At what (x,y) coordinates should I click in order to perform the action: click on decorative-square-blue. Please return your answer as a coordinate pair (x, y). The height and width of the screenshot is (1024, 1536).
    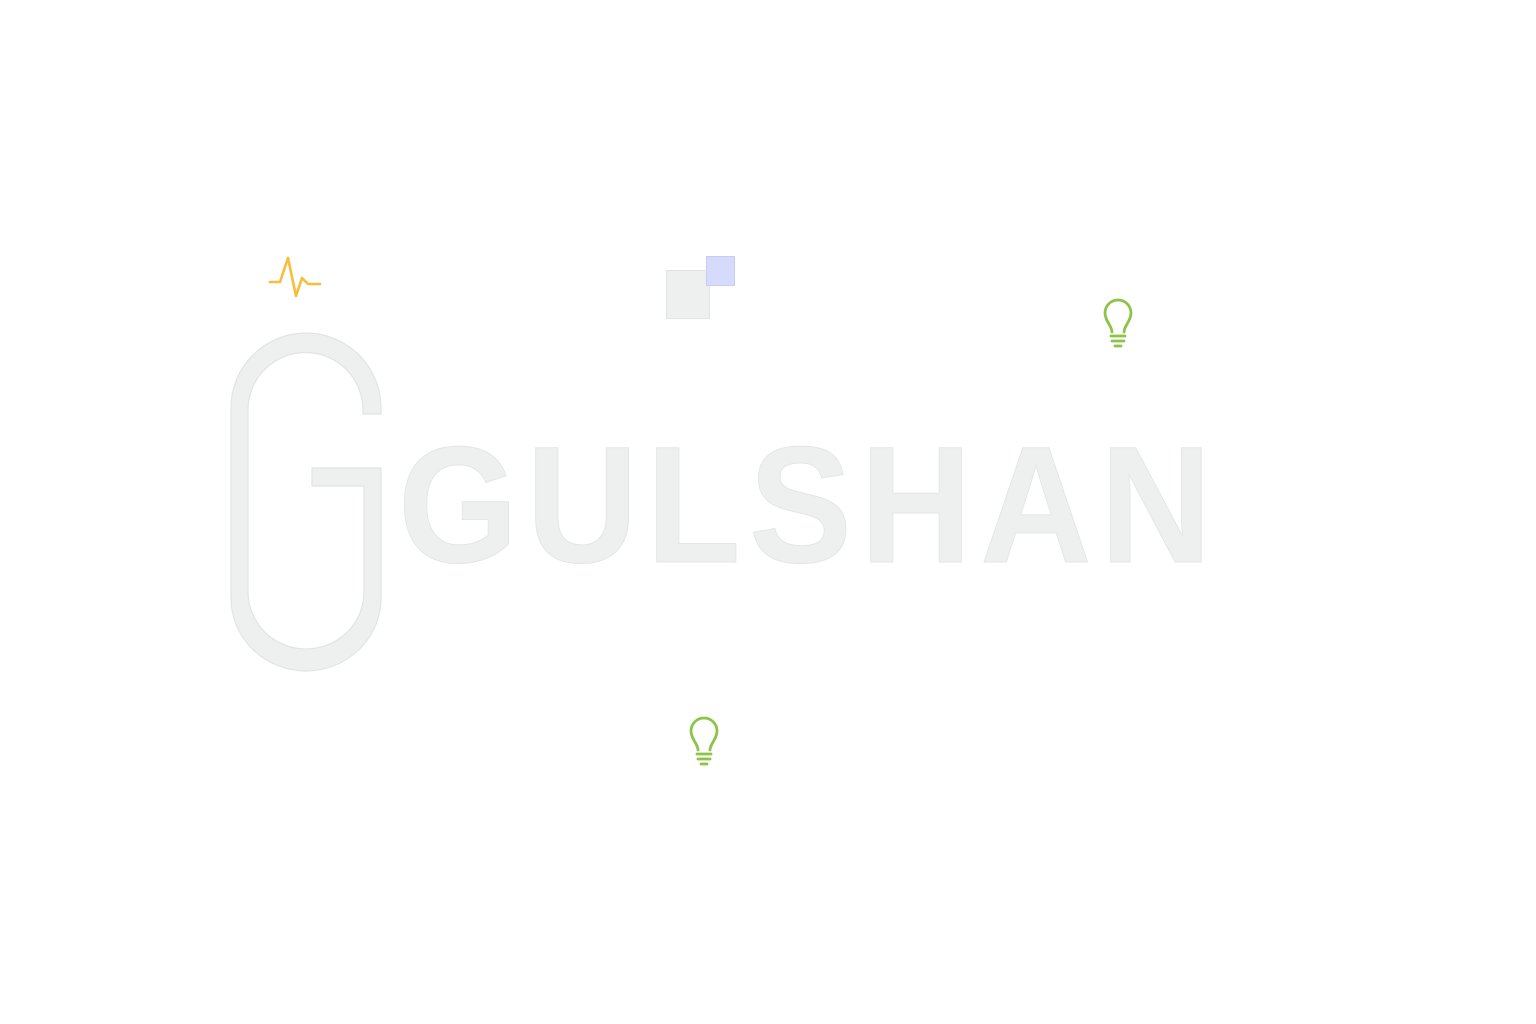
    Looking at the image, I should click on (720, 271).